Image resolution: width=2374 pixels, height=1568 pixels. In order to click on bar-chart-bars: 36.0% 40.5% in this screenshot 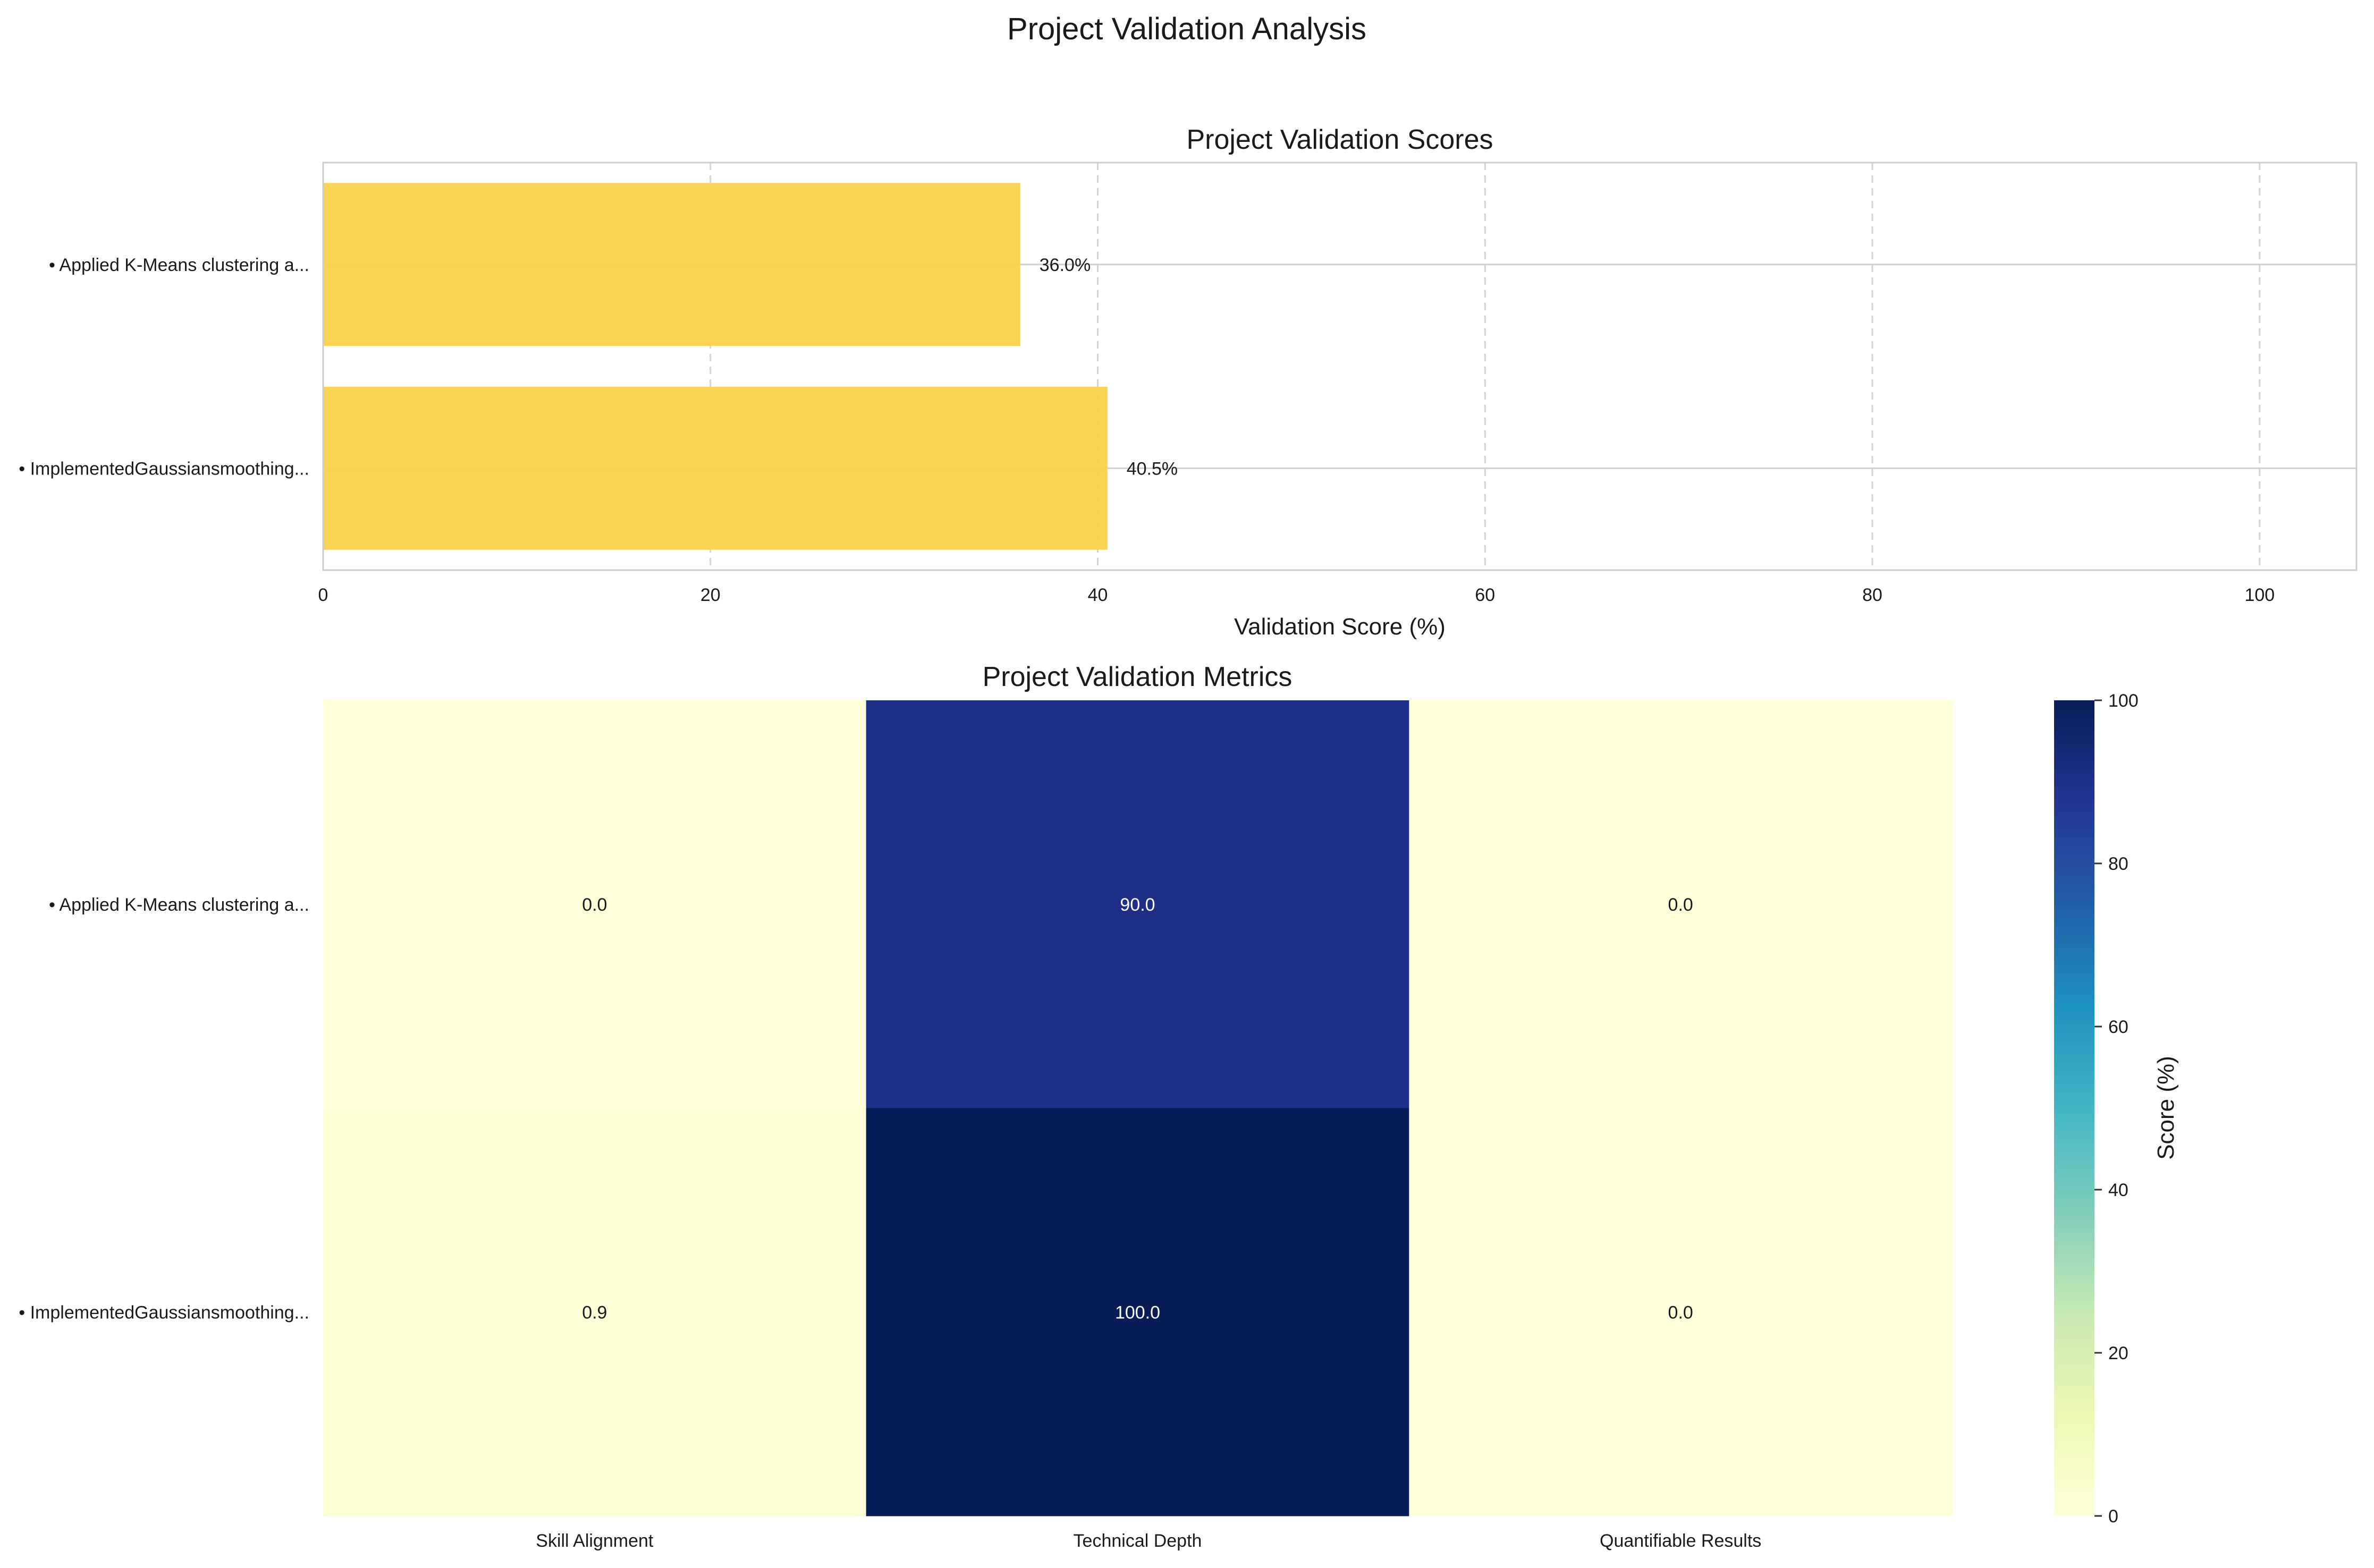, I will do `click(750, 366)`.